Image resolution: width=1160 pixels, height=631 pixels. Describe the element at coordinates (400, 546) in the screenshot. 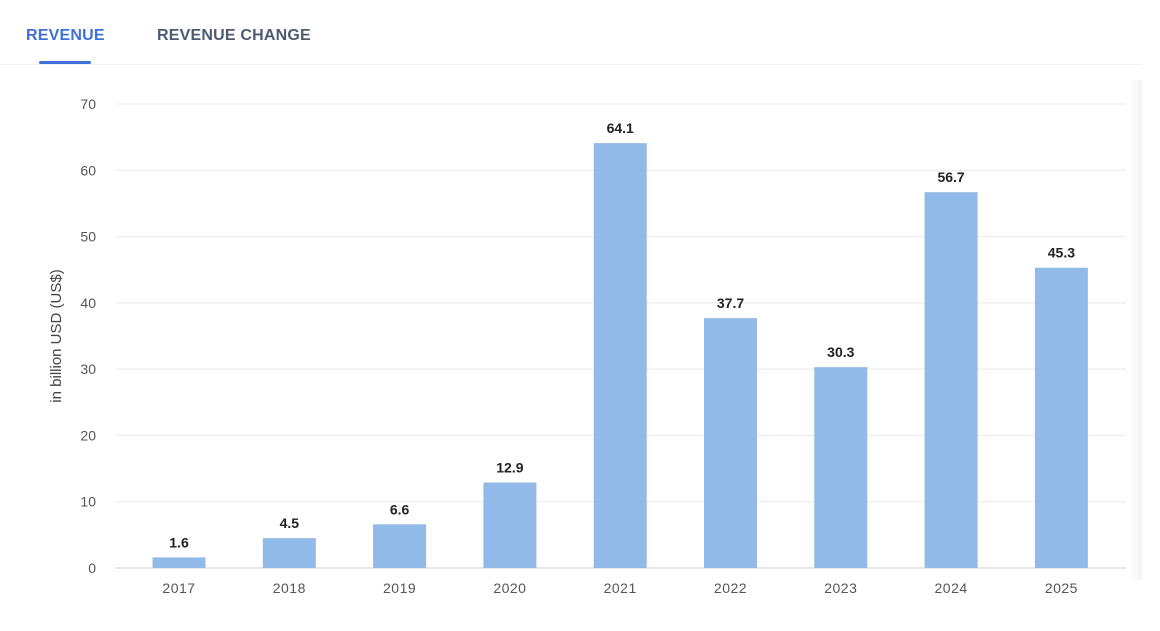

I see `bar-2019` at that location.